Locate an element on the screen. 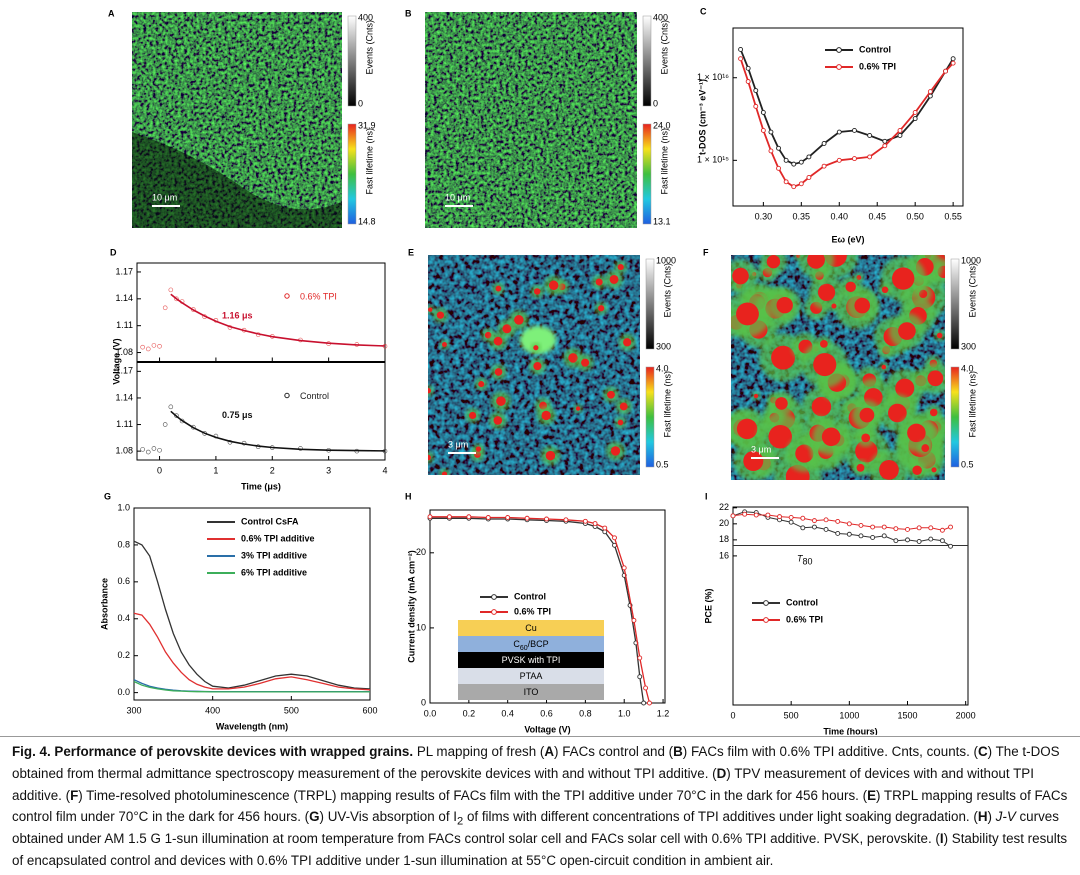 This screenshot has height=875, width=1080. caption-text: I is located at coordinates (941, 839).